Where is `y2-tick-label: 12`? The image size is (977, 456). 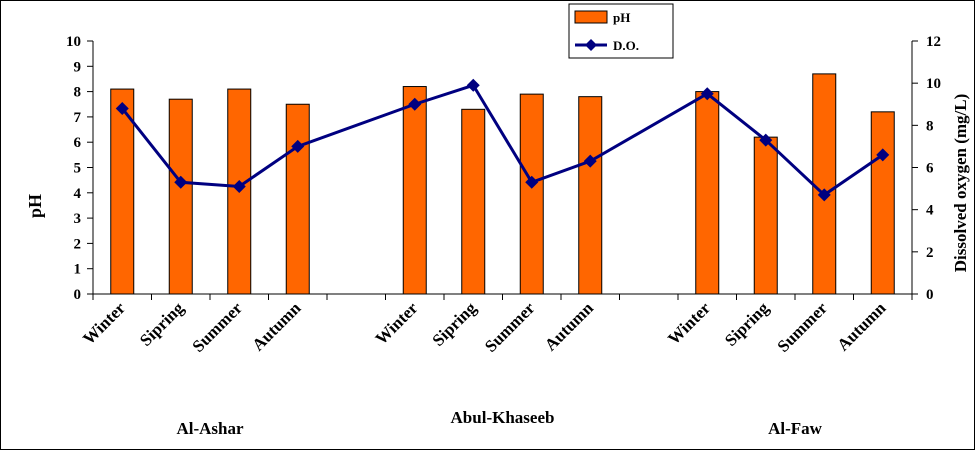
y2-tick-label: 12 is located at coordinates (933, 42).